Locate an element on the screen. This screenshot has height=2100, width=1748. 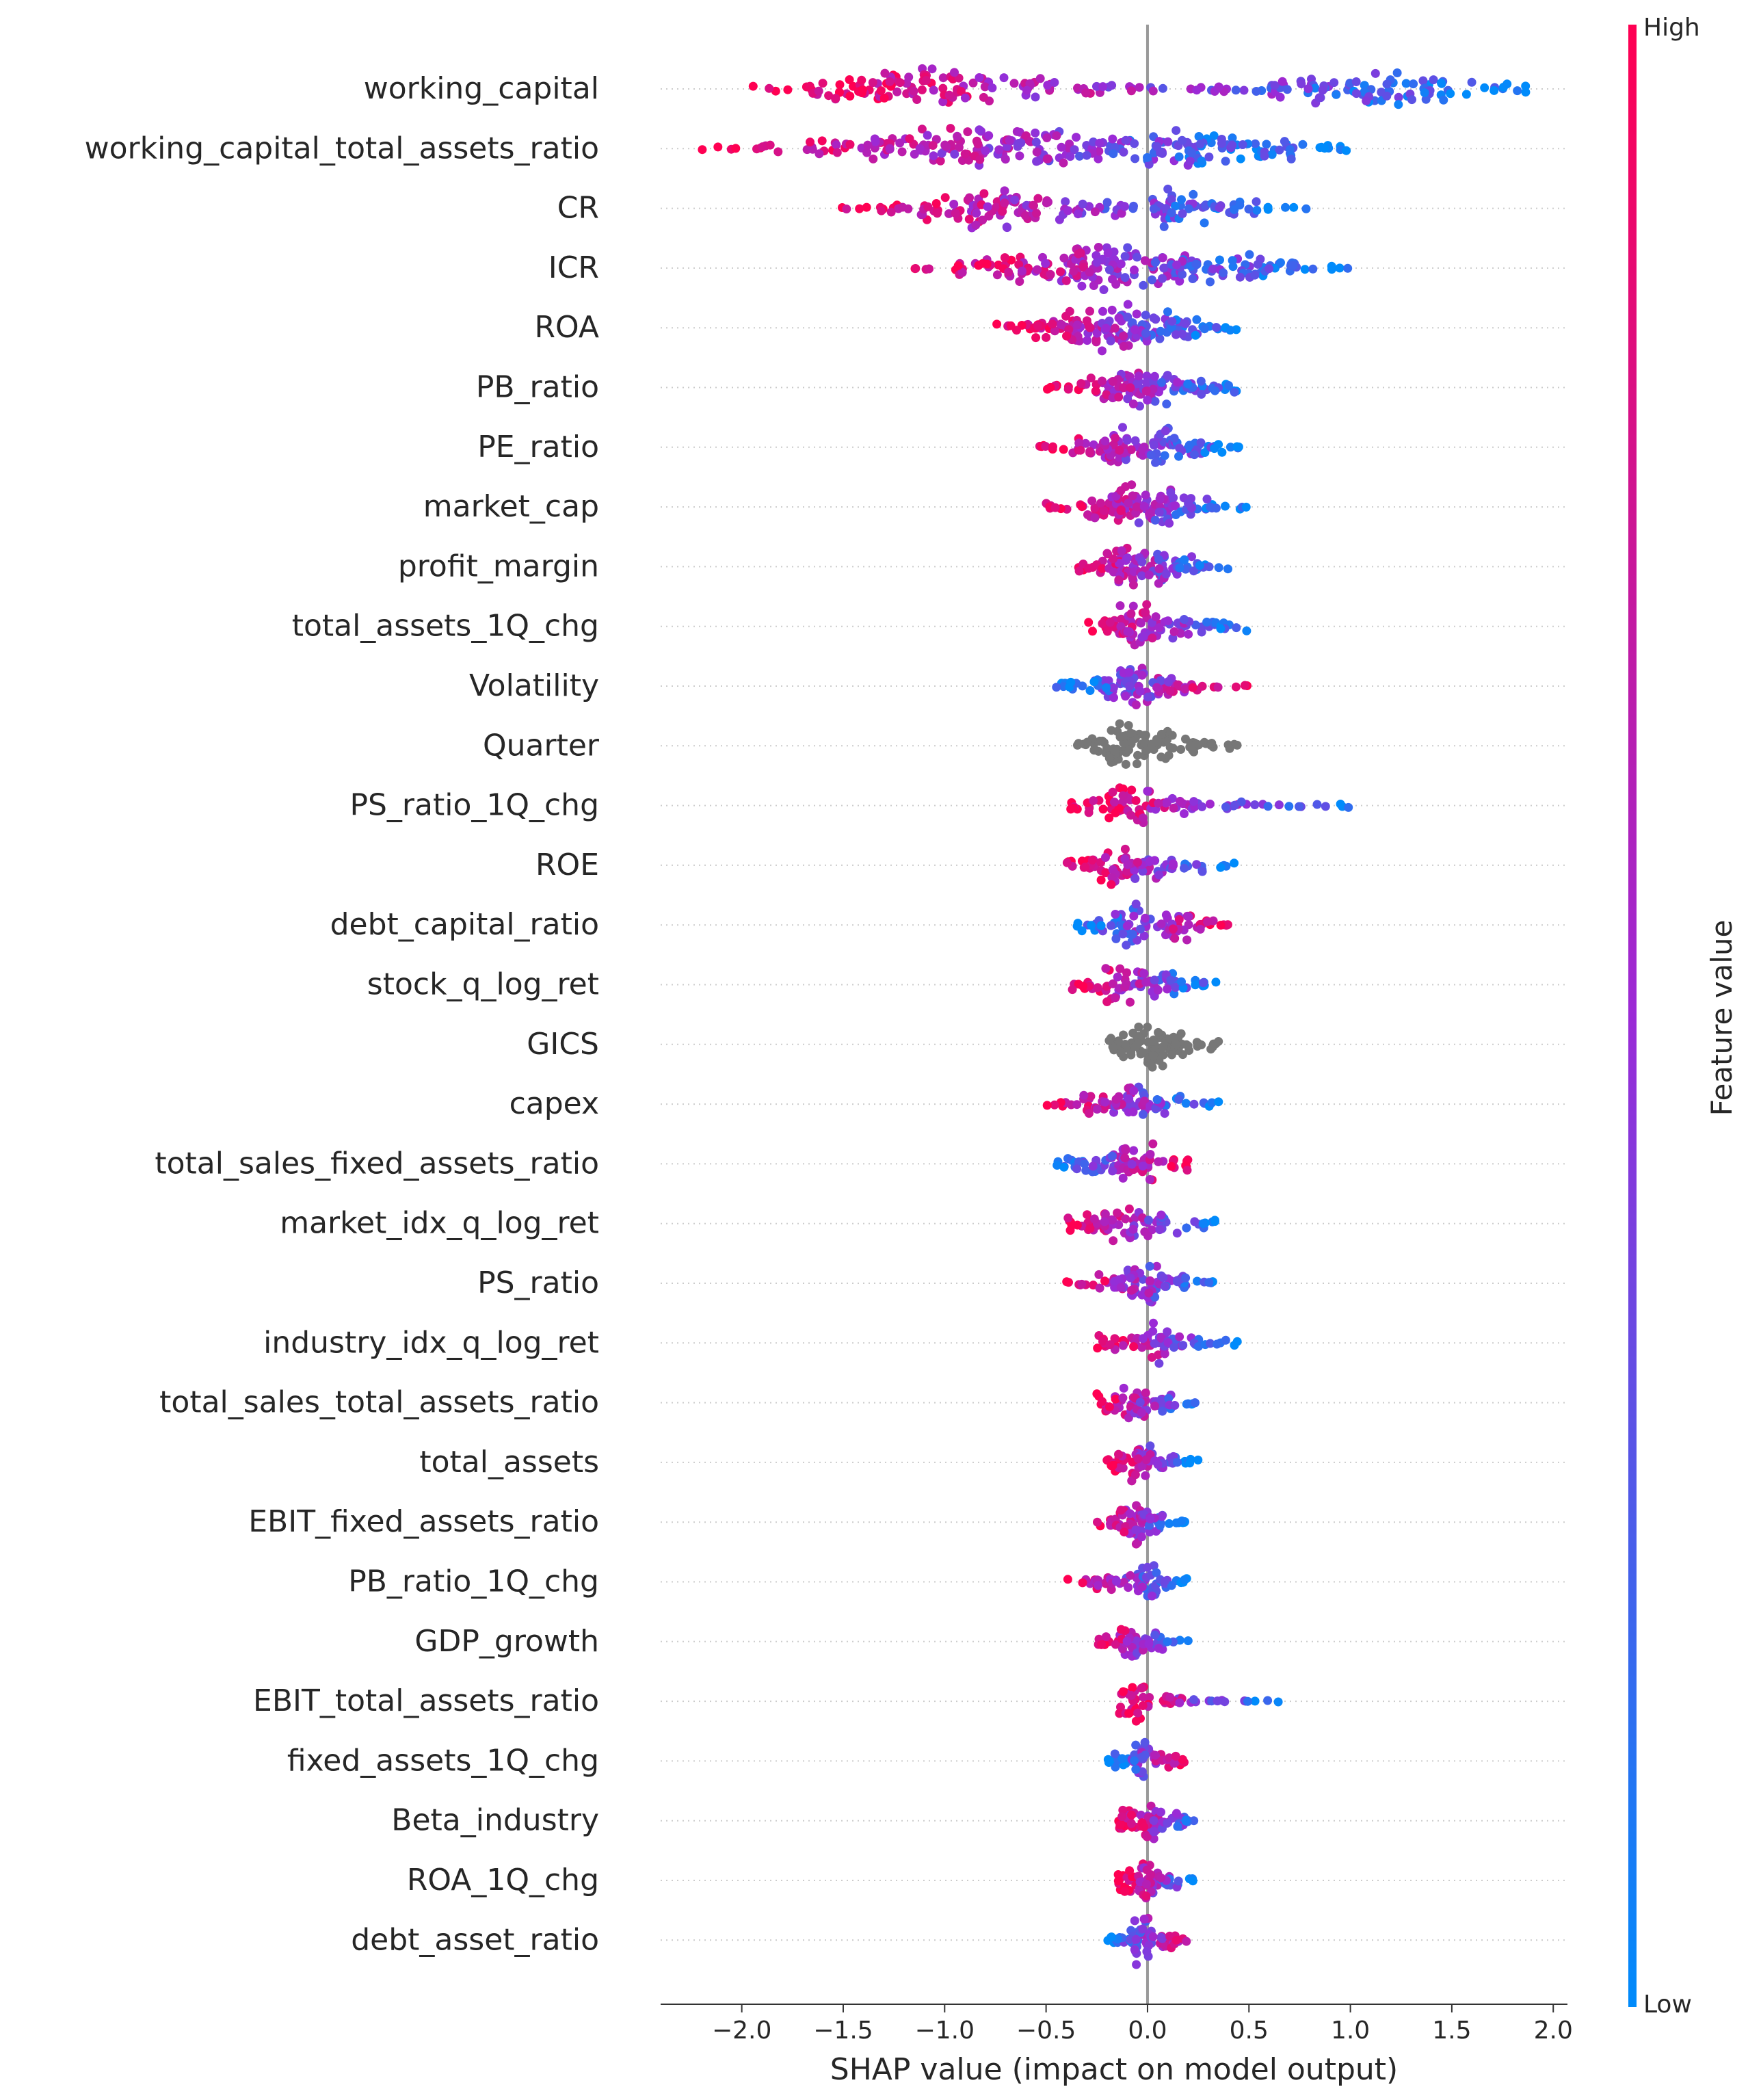
x-tick-label: 1.0 is located at coordinates (1350, 2031).